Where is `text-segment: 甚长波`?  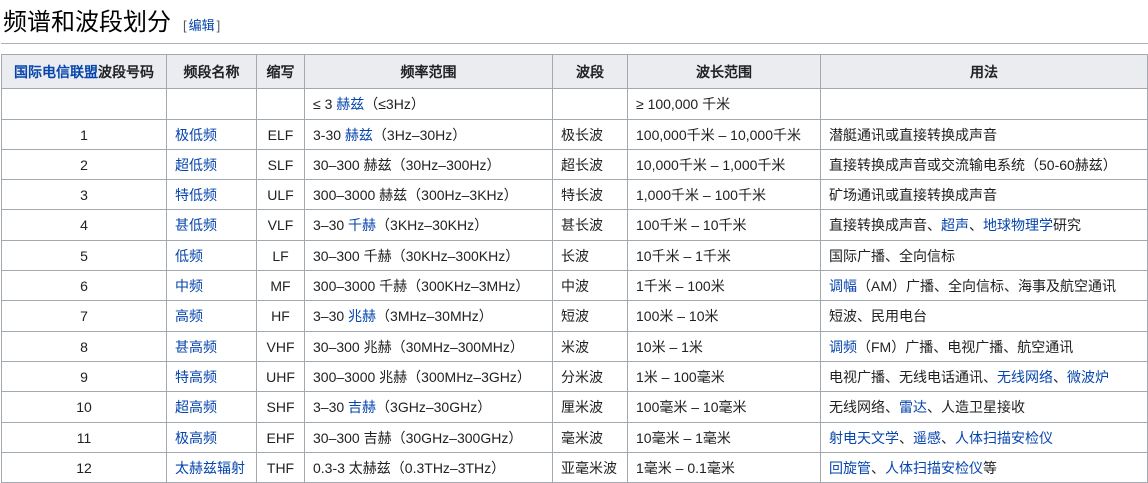
text-segment: 甚长波 is located at coordinates (582, 225).